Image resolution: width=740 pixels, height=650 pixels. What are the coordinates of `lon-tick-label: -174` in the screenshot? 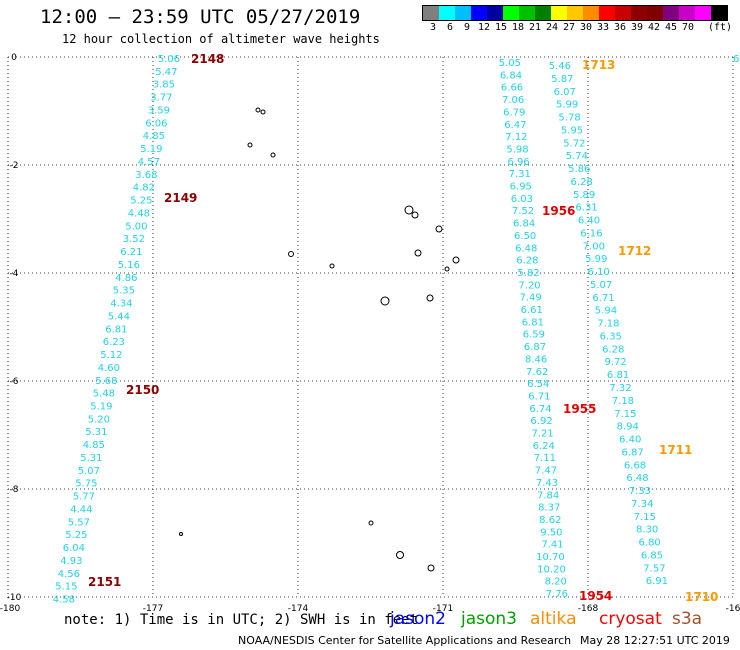 It's located at (298, 609).